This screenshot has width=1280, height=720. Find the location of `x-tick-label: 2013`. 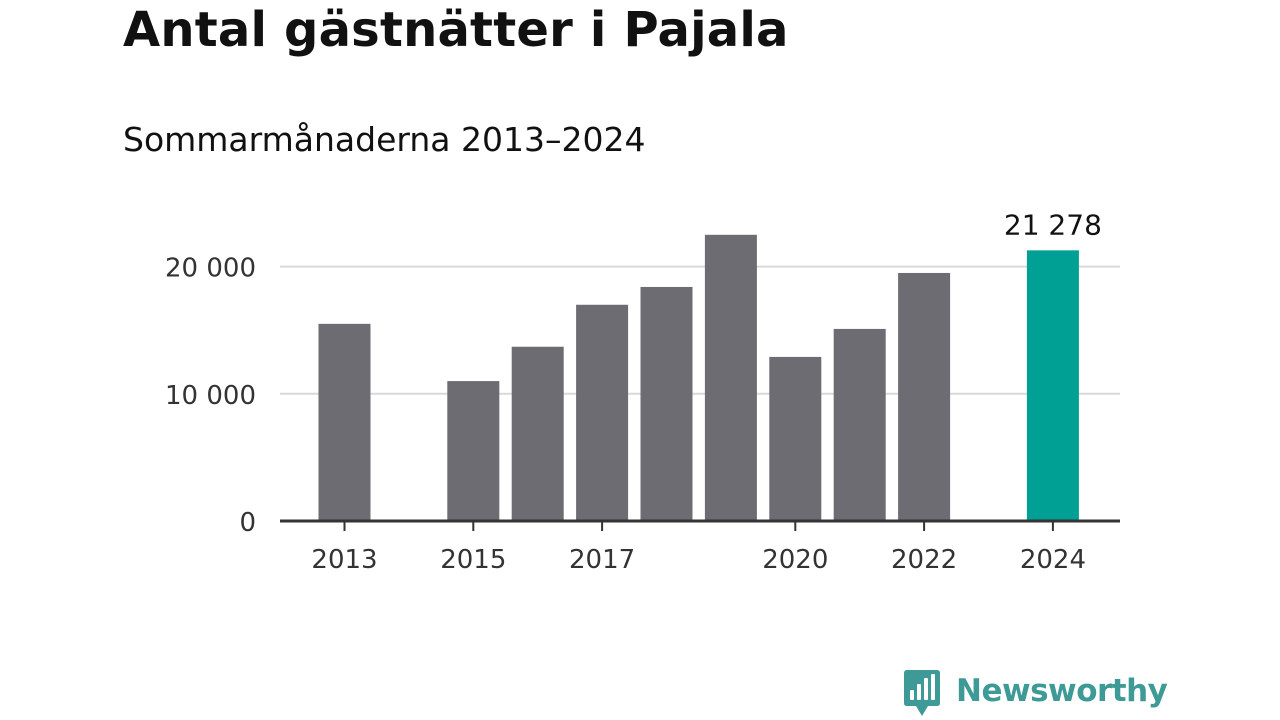

x-tick-label: 2013 is located at coordinates (344, 560).